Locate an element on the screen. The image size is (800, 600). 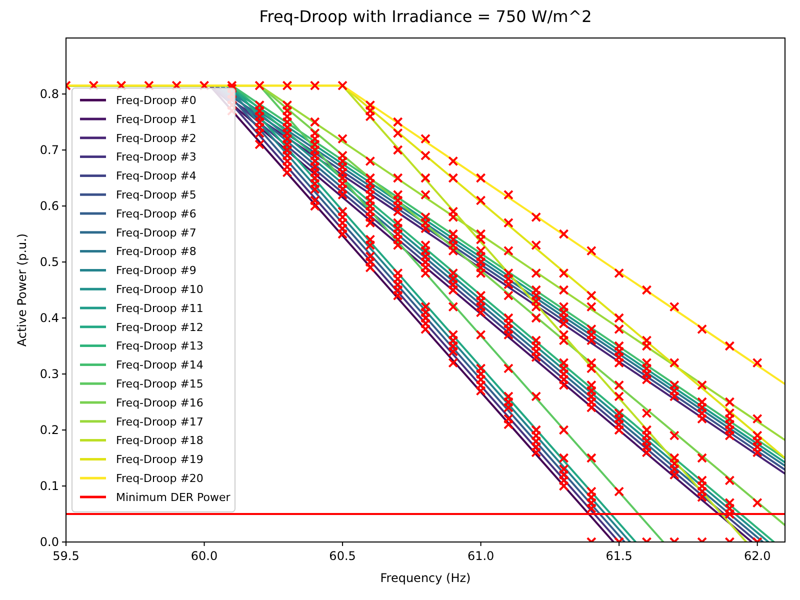
legend-label: Freq-Droop #7 is located at coordinates (156, 233).